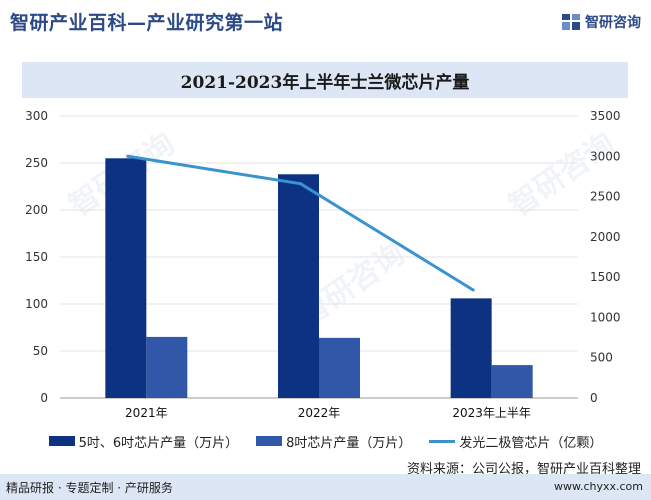 The height and width of the screenshot is (500, 651). Describe the element at coordinates (594, 398) in the screenshot. I see `y-right-tick-label: 0` at that location.